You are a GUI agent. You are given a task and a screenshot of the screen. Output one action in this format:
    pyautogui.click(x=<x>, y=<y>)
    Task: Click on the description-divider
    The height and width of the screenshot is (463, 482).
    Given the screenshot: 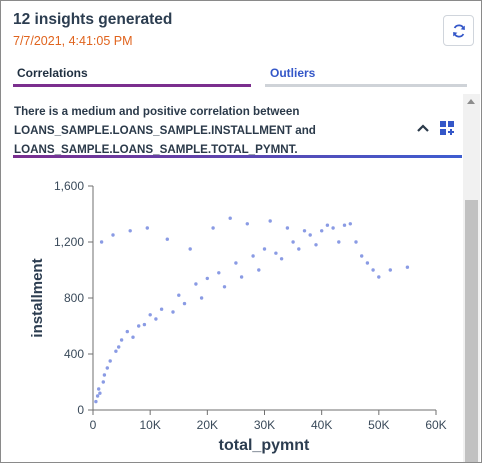 What is the action you would take?
    pyautogui.click(x=237, y=156)
    